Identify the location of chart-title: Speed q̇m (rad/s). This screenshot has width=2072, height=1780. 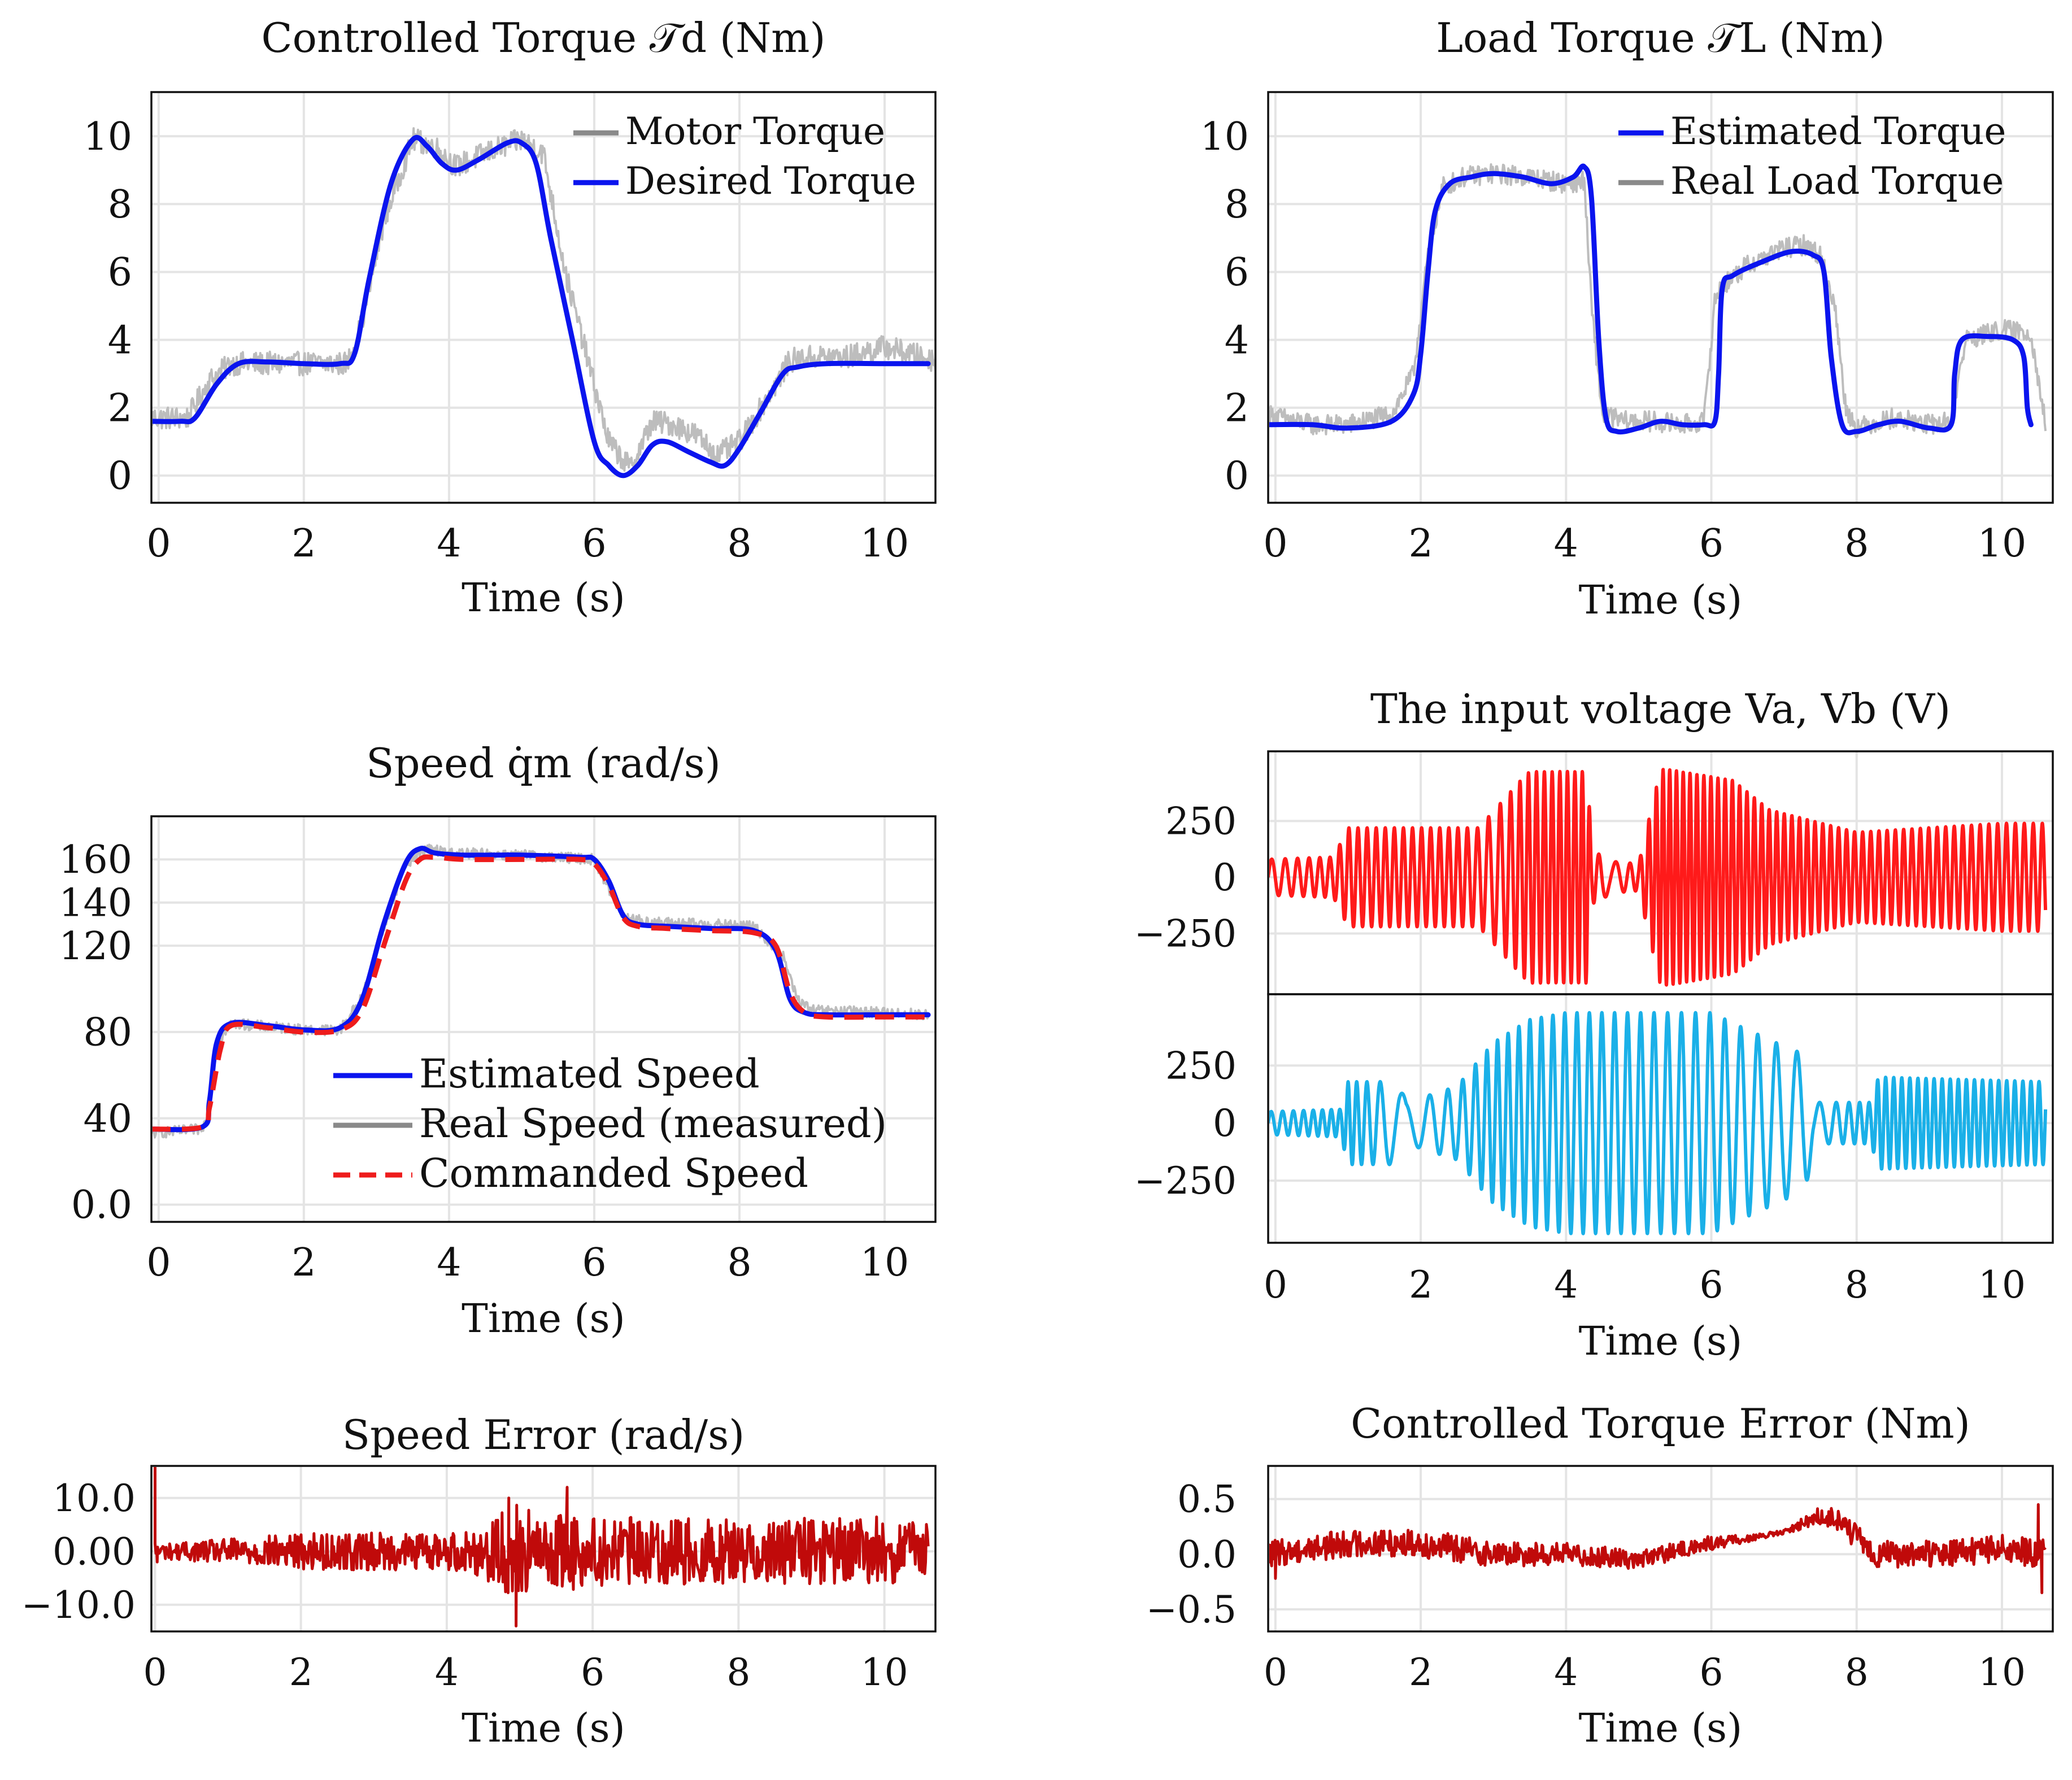
(543, 763).